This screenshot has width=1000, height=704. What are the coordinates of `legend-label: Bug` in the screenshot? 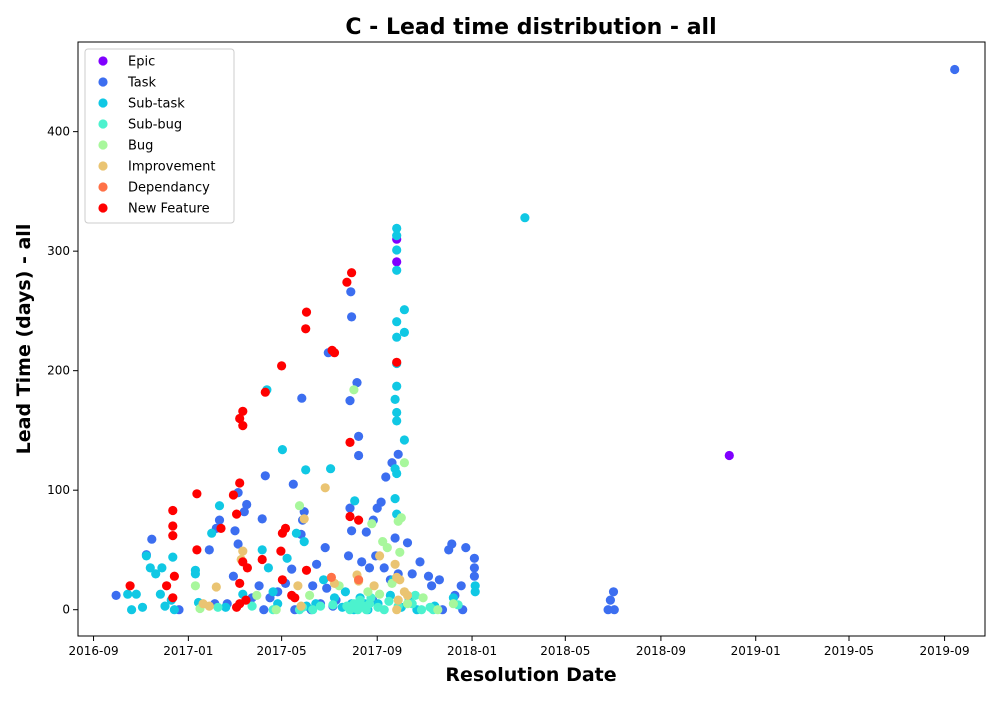 It's located at (140, 146).